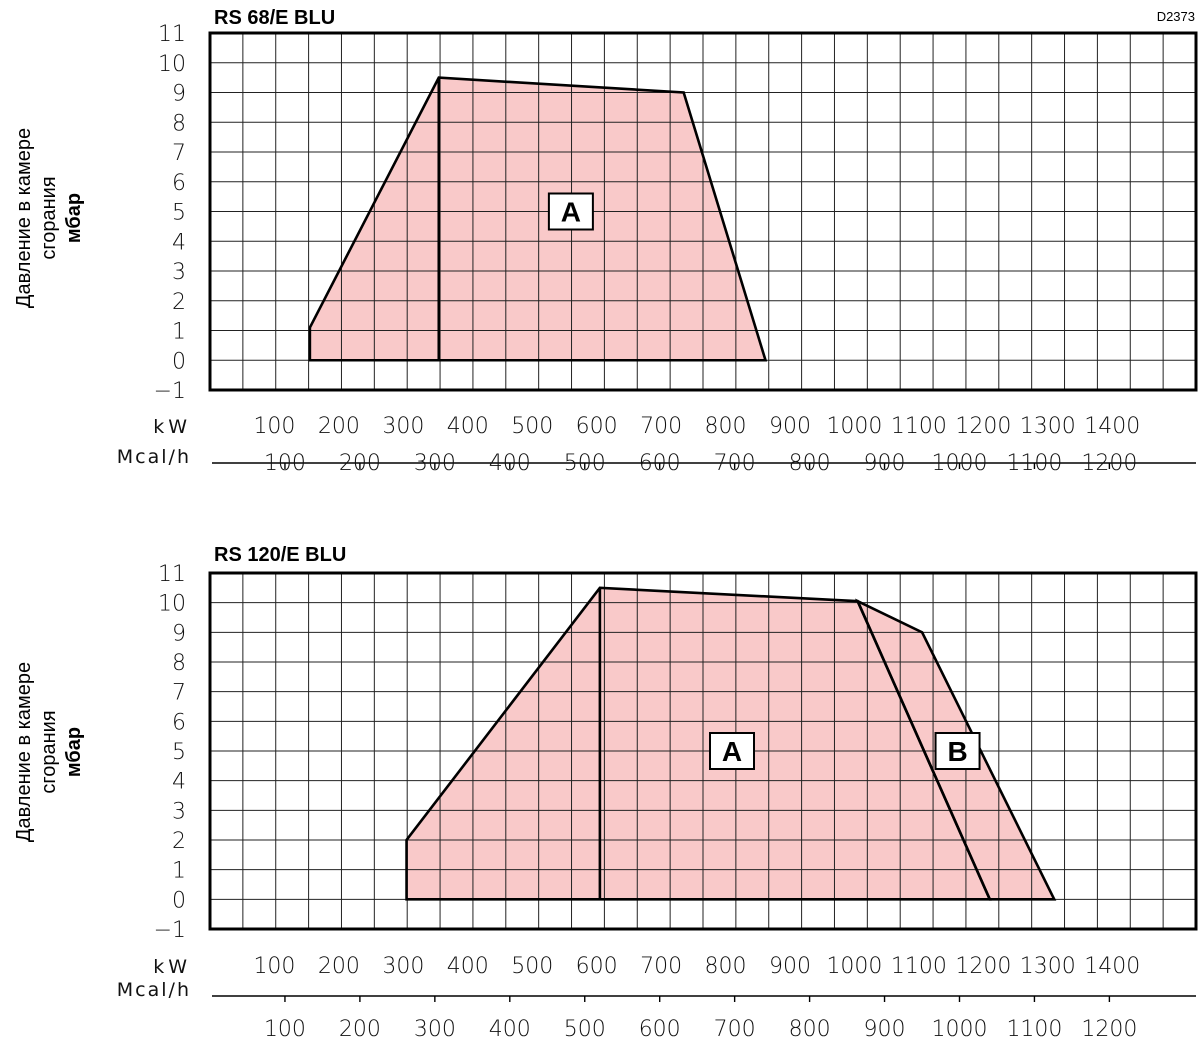 This screenshot has height=1044, width=1199. Describe the element at coordinates (854, 426) in the screenshot. I see `kw-tick-label: 1000` at that location.